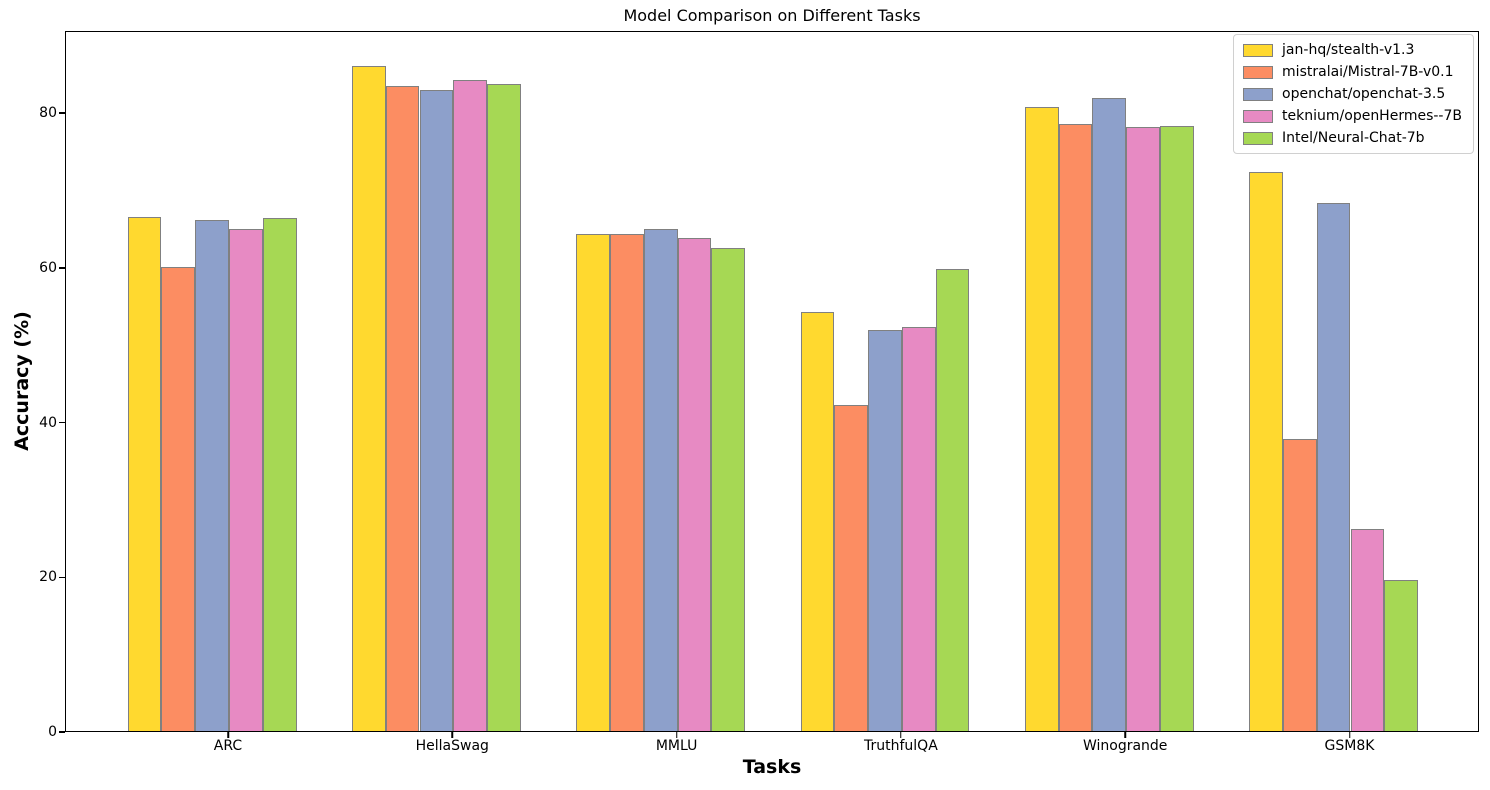  I want to click on legend-entry: teknium/openHermes--7B, so click(1352, 116).